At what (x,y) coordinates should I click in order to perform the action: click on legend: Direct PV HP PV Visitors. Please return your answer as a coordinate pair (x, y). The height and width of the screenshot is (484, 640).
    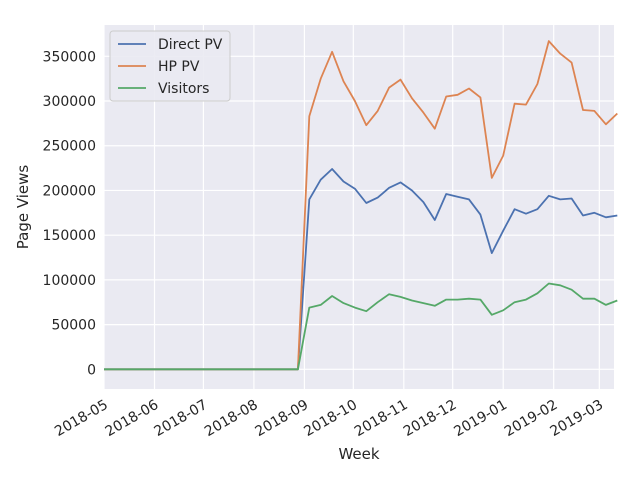
    Looking at the image, I should click on (170, 66).